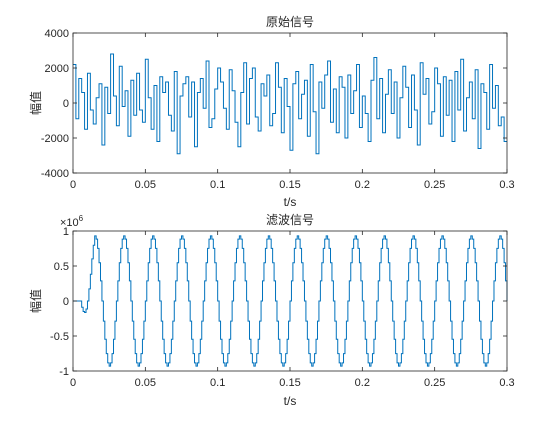 The image size is (560, 425). I want to click on original-signal-title: 原始信号, so click(290, 22).